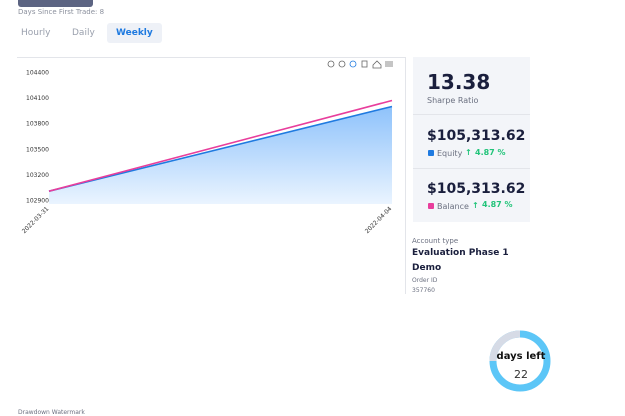 This screenshot has height=416, width=625. Describe the element at coordinates (490, 152) in the screenshot. I see `equity-change: 4.87 %` at that location.